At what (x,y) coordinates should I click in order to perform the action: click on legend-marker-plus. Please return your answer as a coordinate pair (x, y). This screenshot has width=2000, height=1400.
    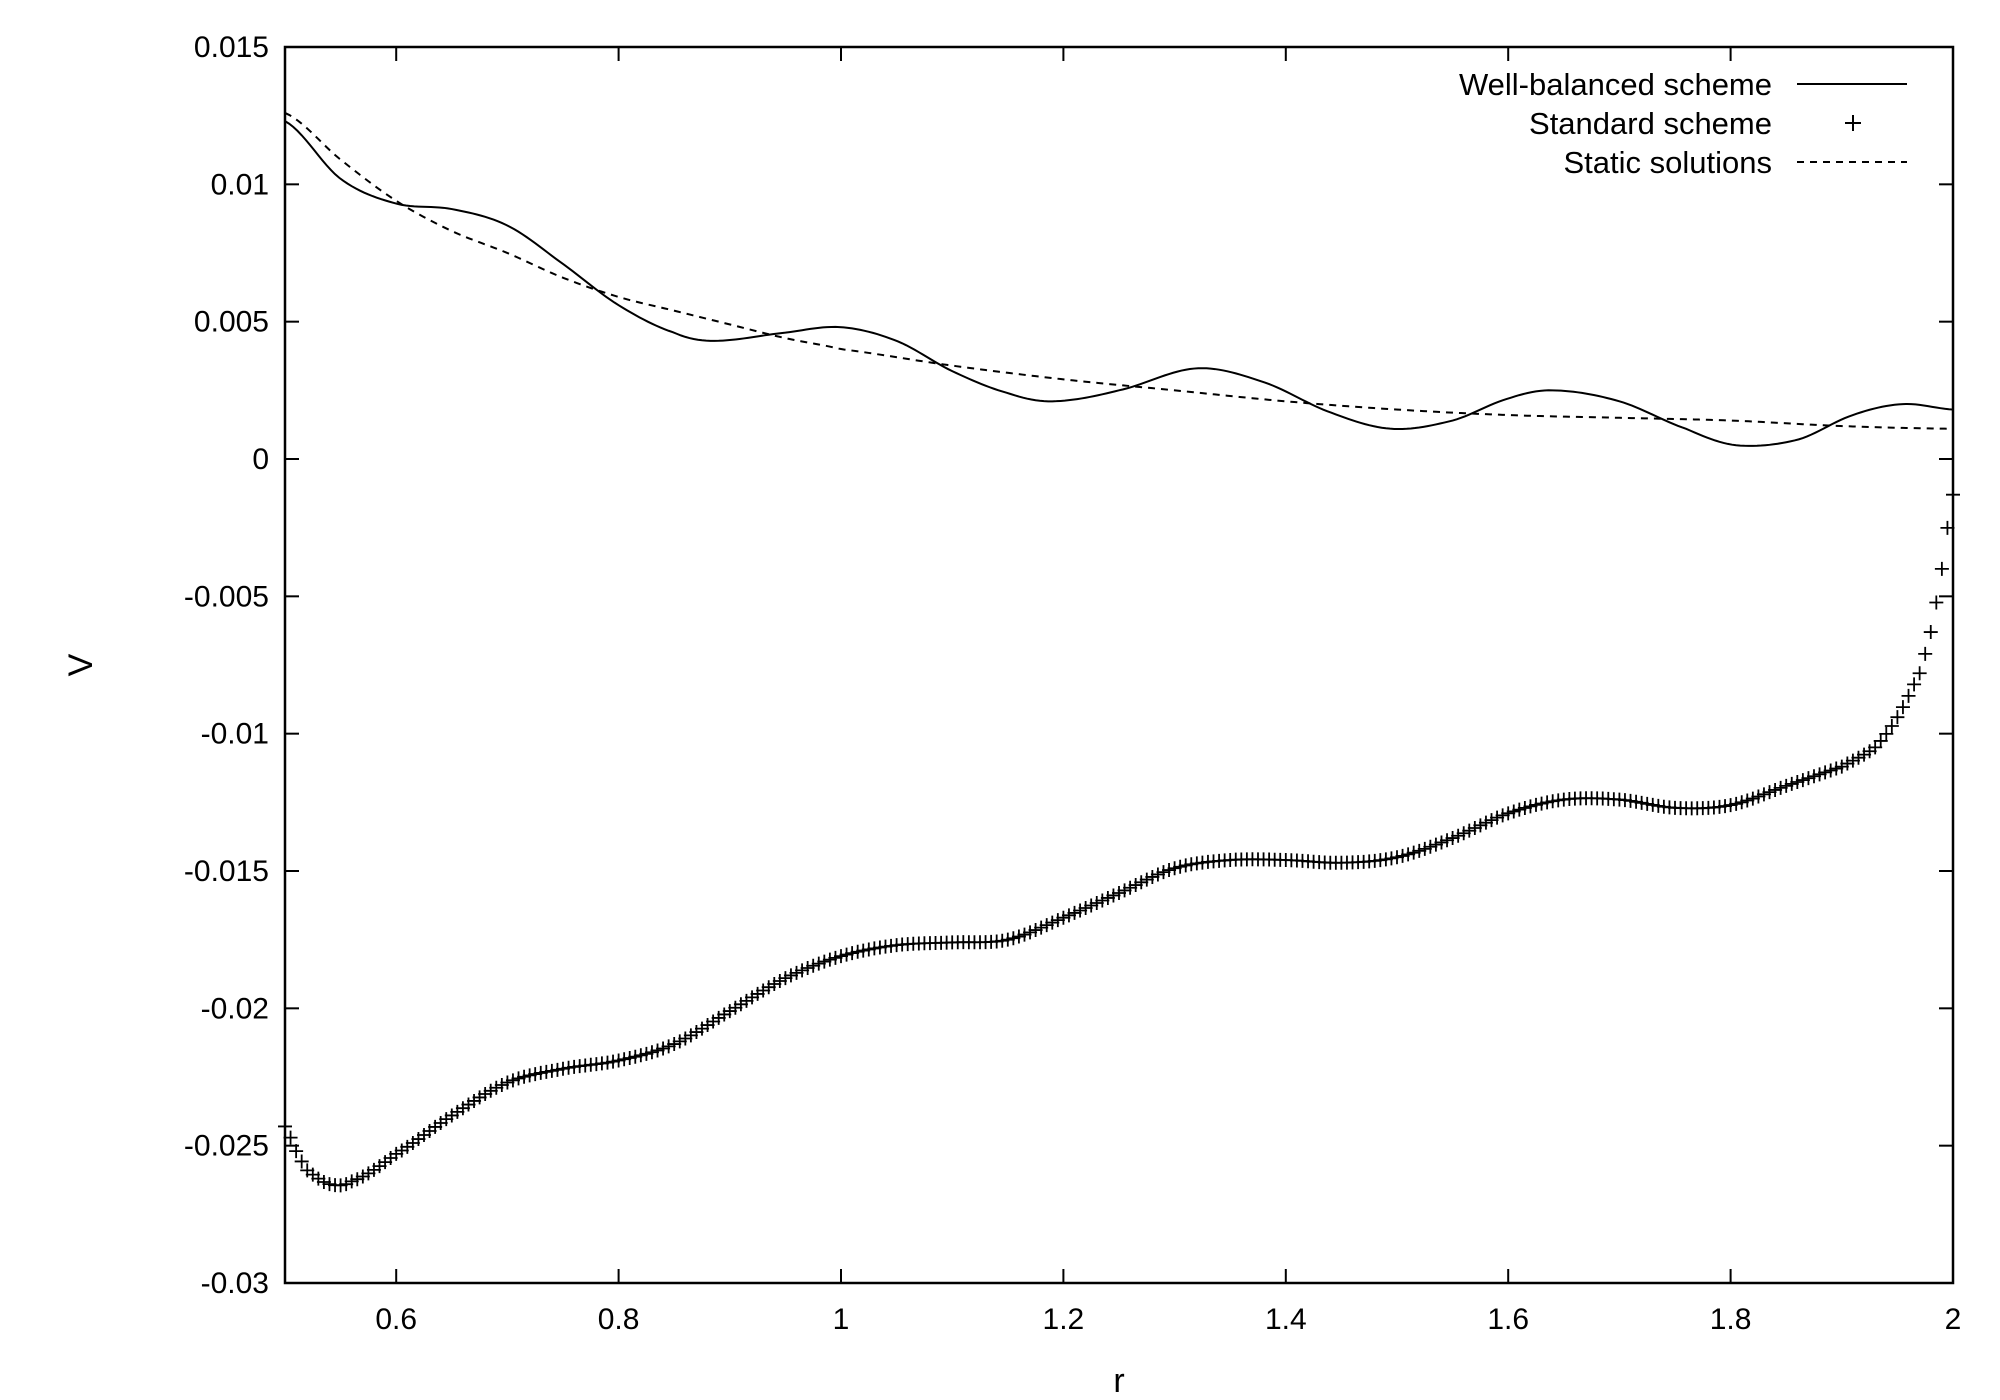
    Looking at the image, I should click on (1853, 123).